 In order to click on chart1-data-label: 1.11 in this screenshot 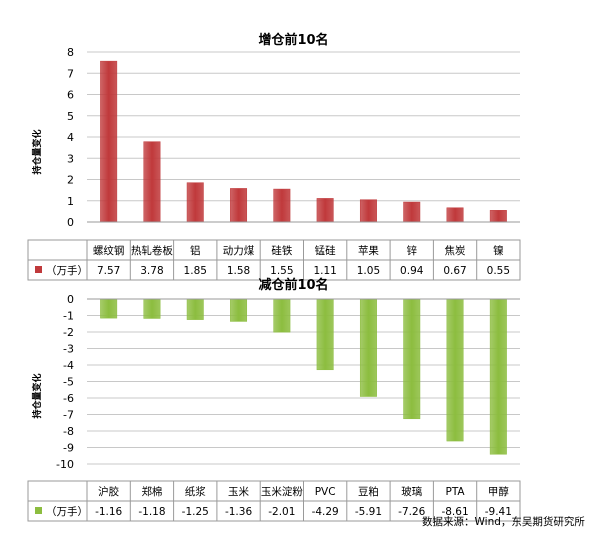, I will do `click(324, 271)`.